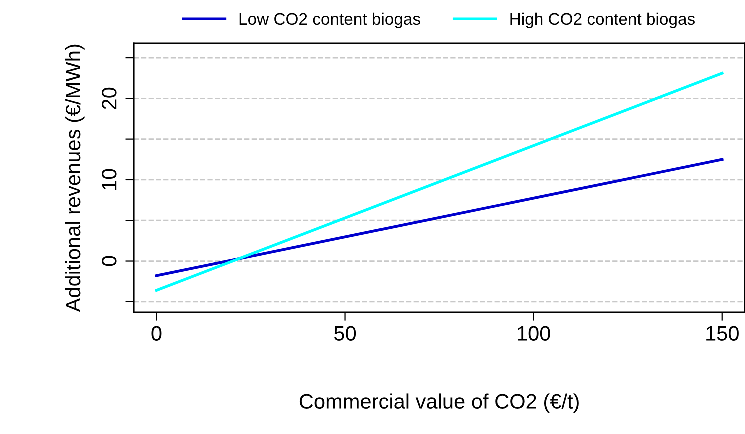 This screenshot has height=434, width=745. What do you see at coordinates (602, 20) in the screenshot?
I see `legend-label: High CO2 content biogas` at bounding box center [602, 20].